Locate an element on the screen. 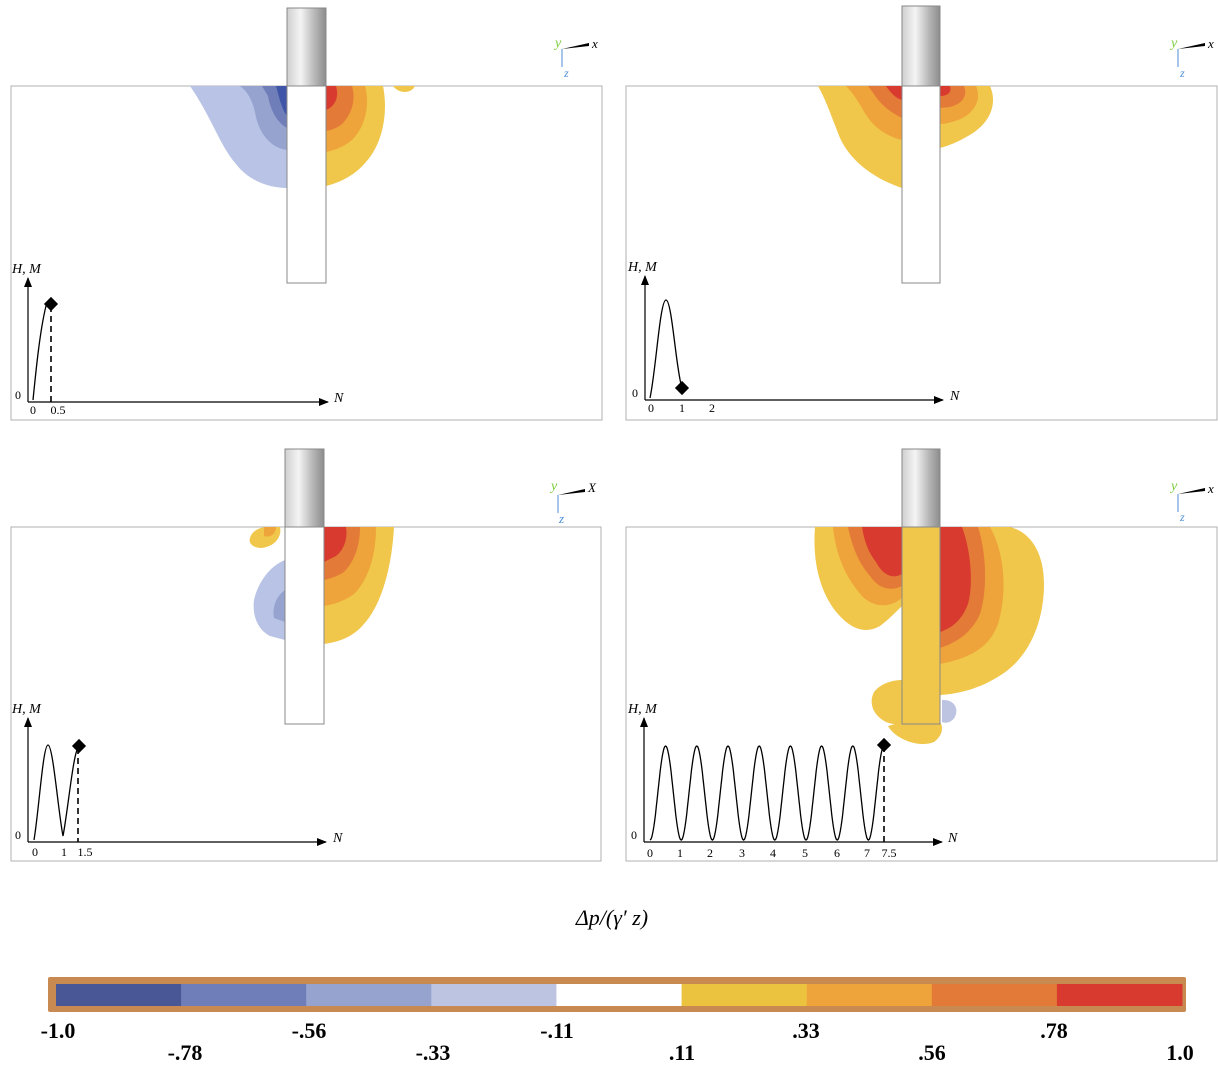  colorbar-swatches is located at coordinates (619, 995).